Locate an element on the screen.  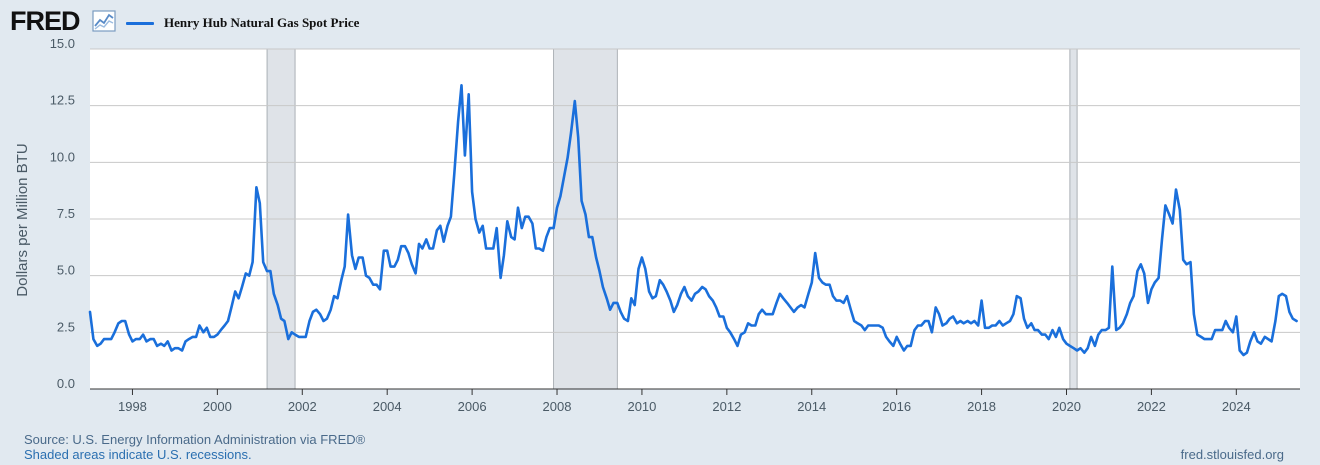
x-tick-label: 2012 is located at coordinates (726, 406).